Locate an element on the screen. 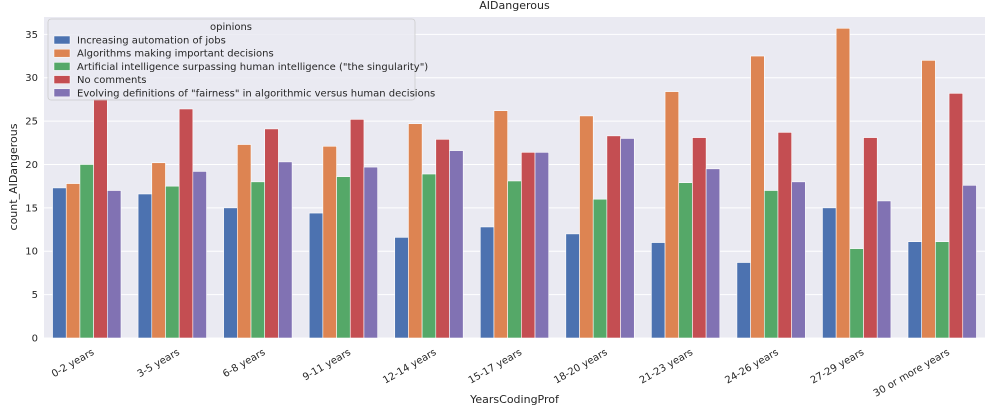 Image resolution: width=1000 pixels, height=411 pixels. legend-title: opinions is located at coordinates (231, 27).